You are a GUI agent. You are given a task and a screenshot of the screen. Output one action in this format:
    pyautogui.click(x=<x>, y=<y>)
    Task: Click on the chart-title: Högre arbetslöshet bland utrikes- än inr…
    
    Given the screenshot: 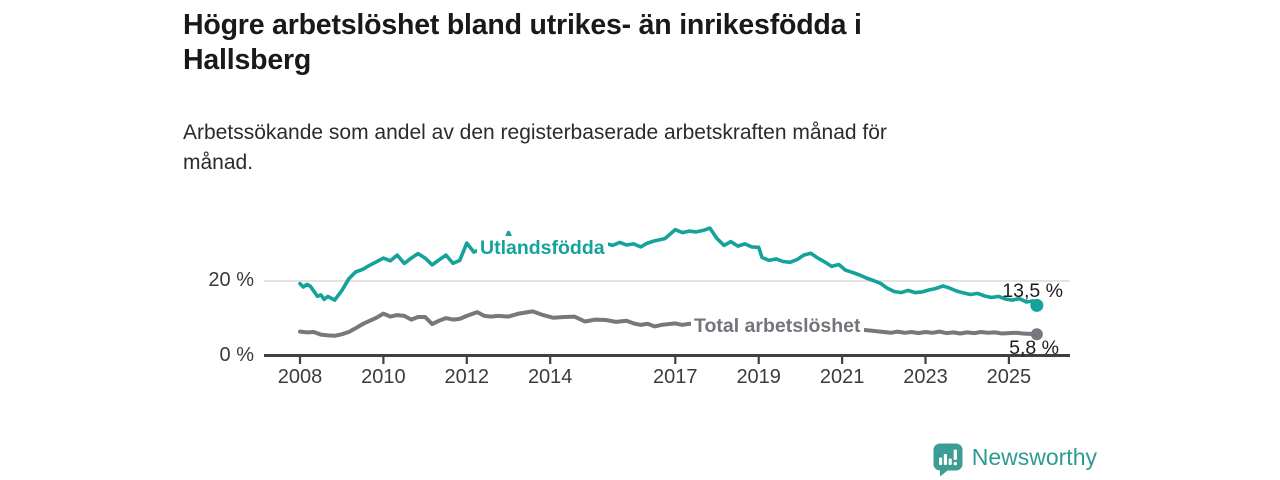 What is the action you would take?
    pyautogui.click(x=522, y=42)
    